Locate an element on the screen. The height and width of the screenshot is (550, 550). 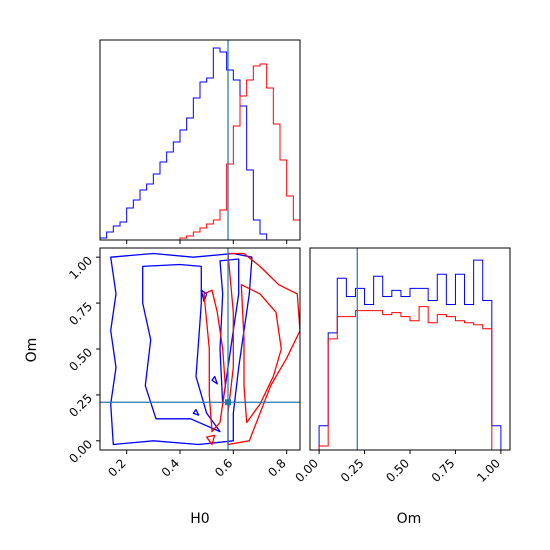
hist-om-hist-blue is located at coordinates (410, 354).